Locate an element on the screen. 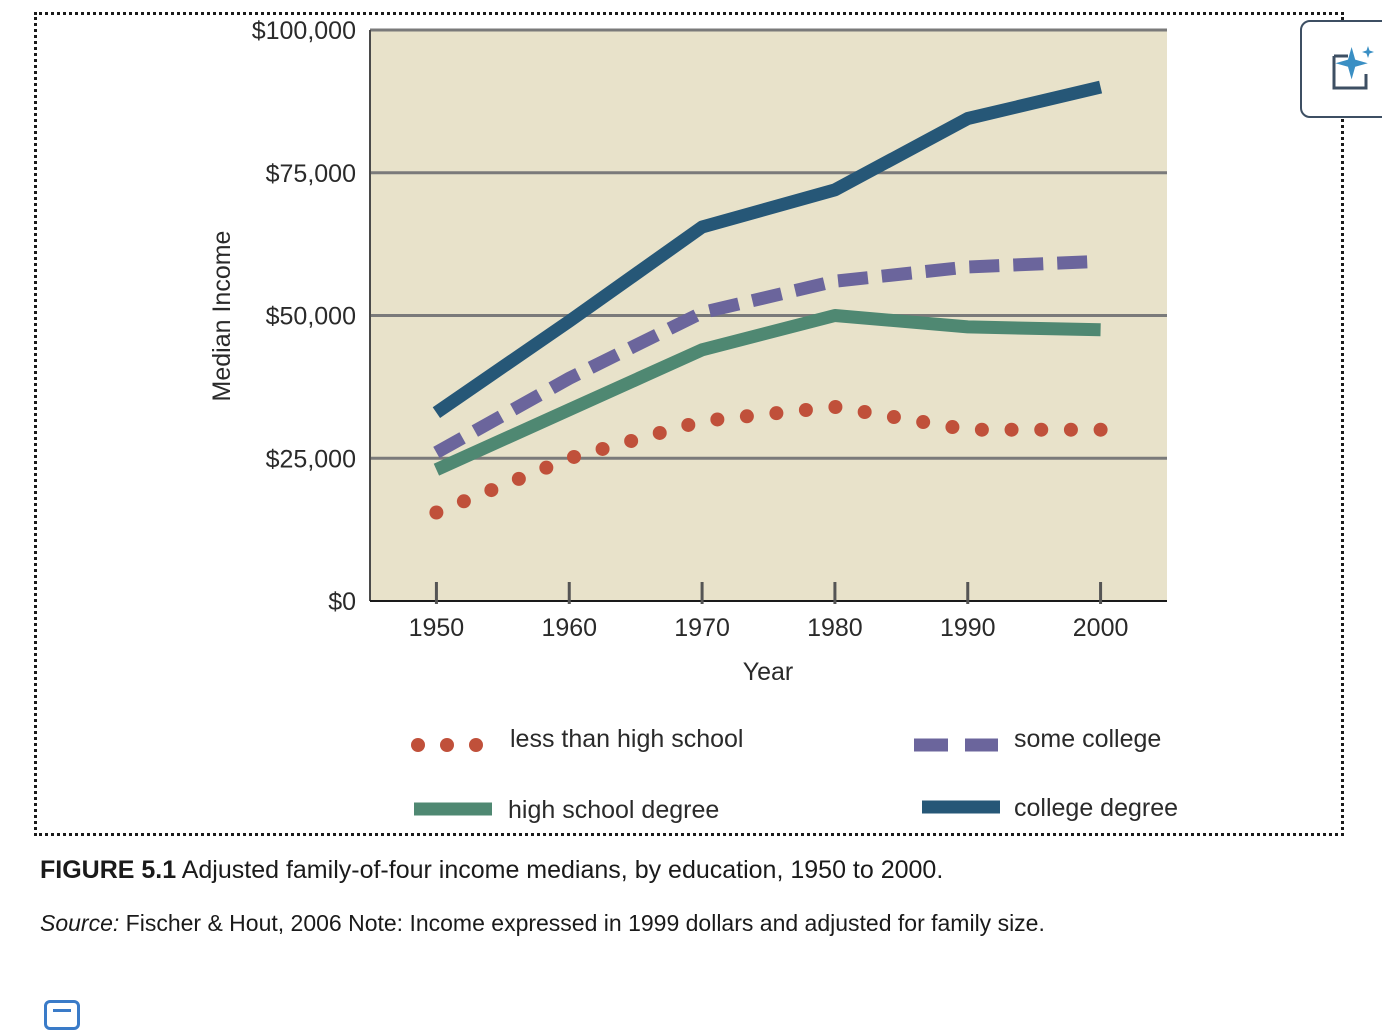  legend-label-high-school-degree: high school degree is located at coordinates (613, 810).